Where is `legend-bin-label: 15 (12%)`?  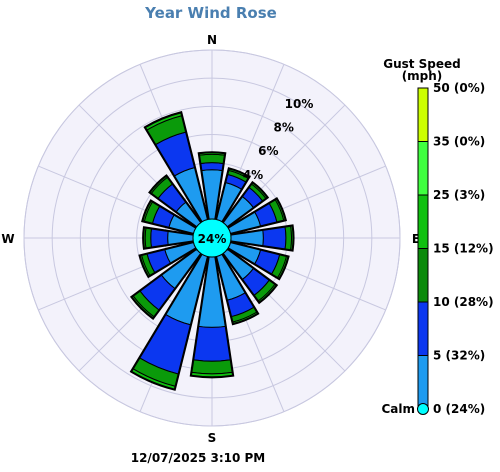 legend-bin-label: 15 (12%) is located at coordinates (463, 249).